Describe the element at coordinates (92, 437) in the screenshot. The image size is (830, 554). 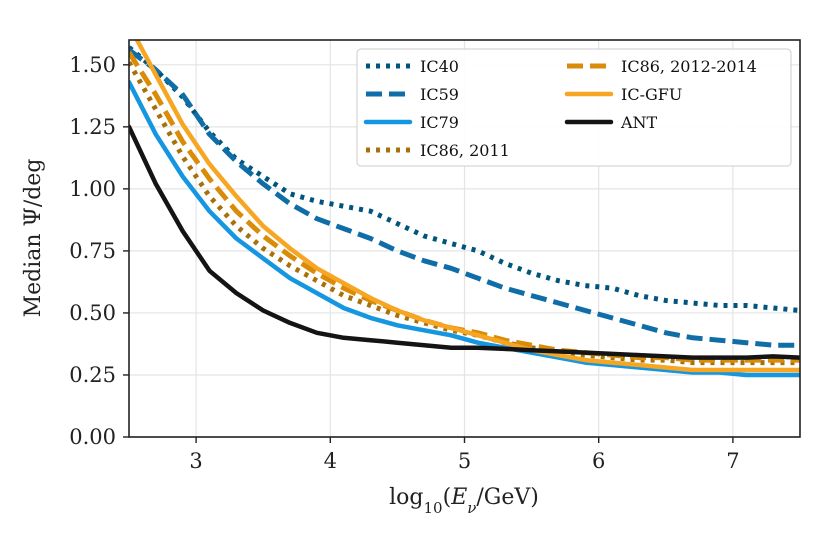
I see `y-tick-label: 0.00` at that location.